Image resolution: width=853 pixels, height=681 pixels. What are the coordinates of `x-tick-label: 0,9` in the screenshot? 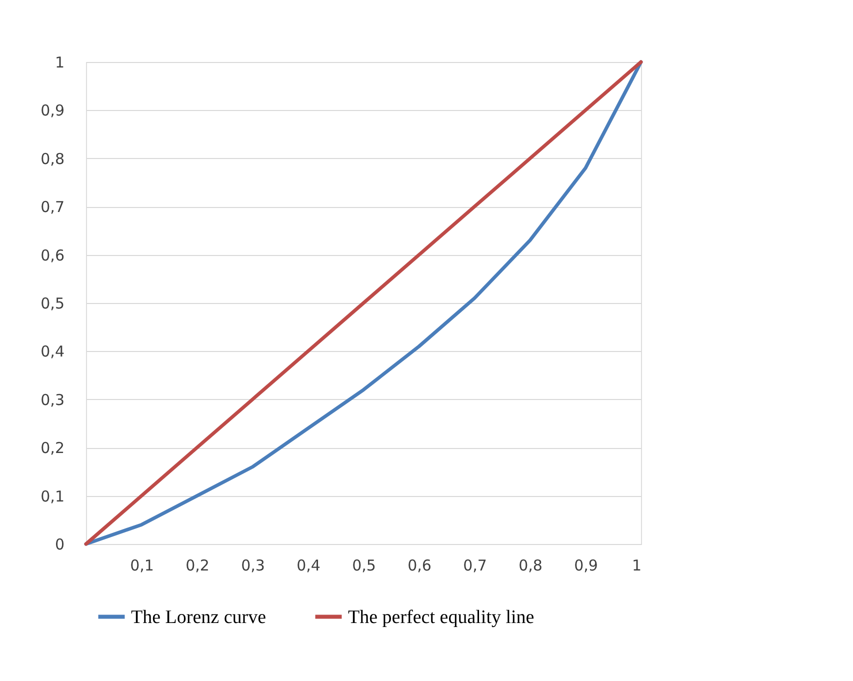 It's located at (586, 565).